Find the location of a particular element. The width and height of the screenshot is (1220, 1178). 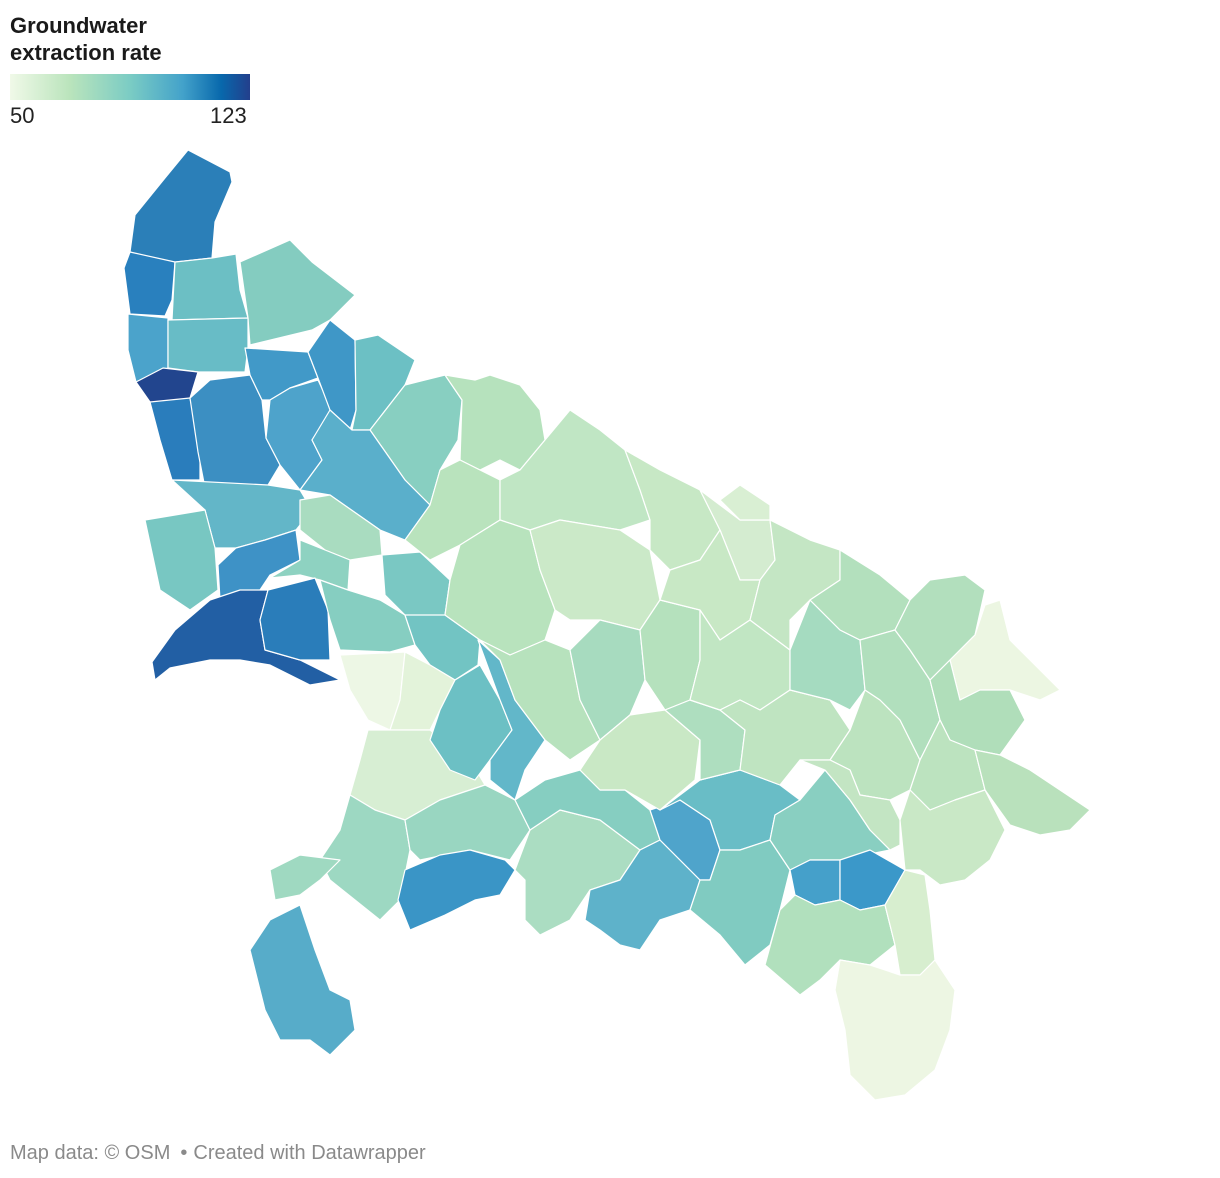

map-data-credit: Map data: © OSM is located at coordinates (90, 1153).